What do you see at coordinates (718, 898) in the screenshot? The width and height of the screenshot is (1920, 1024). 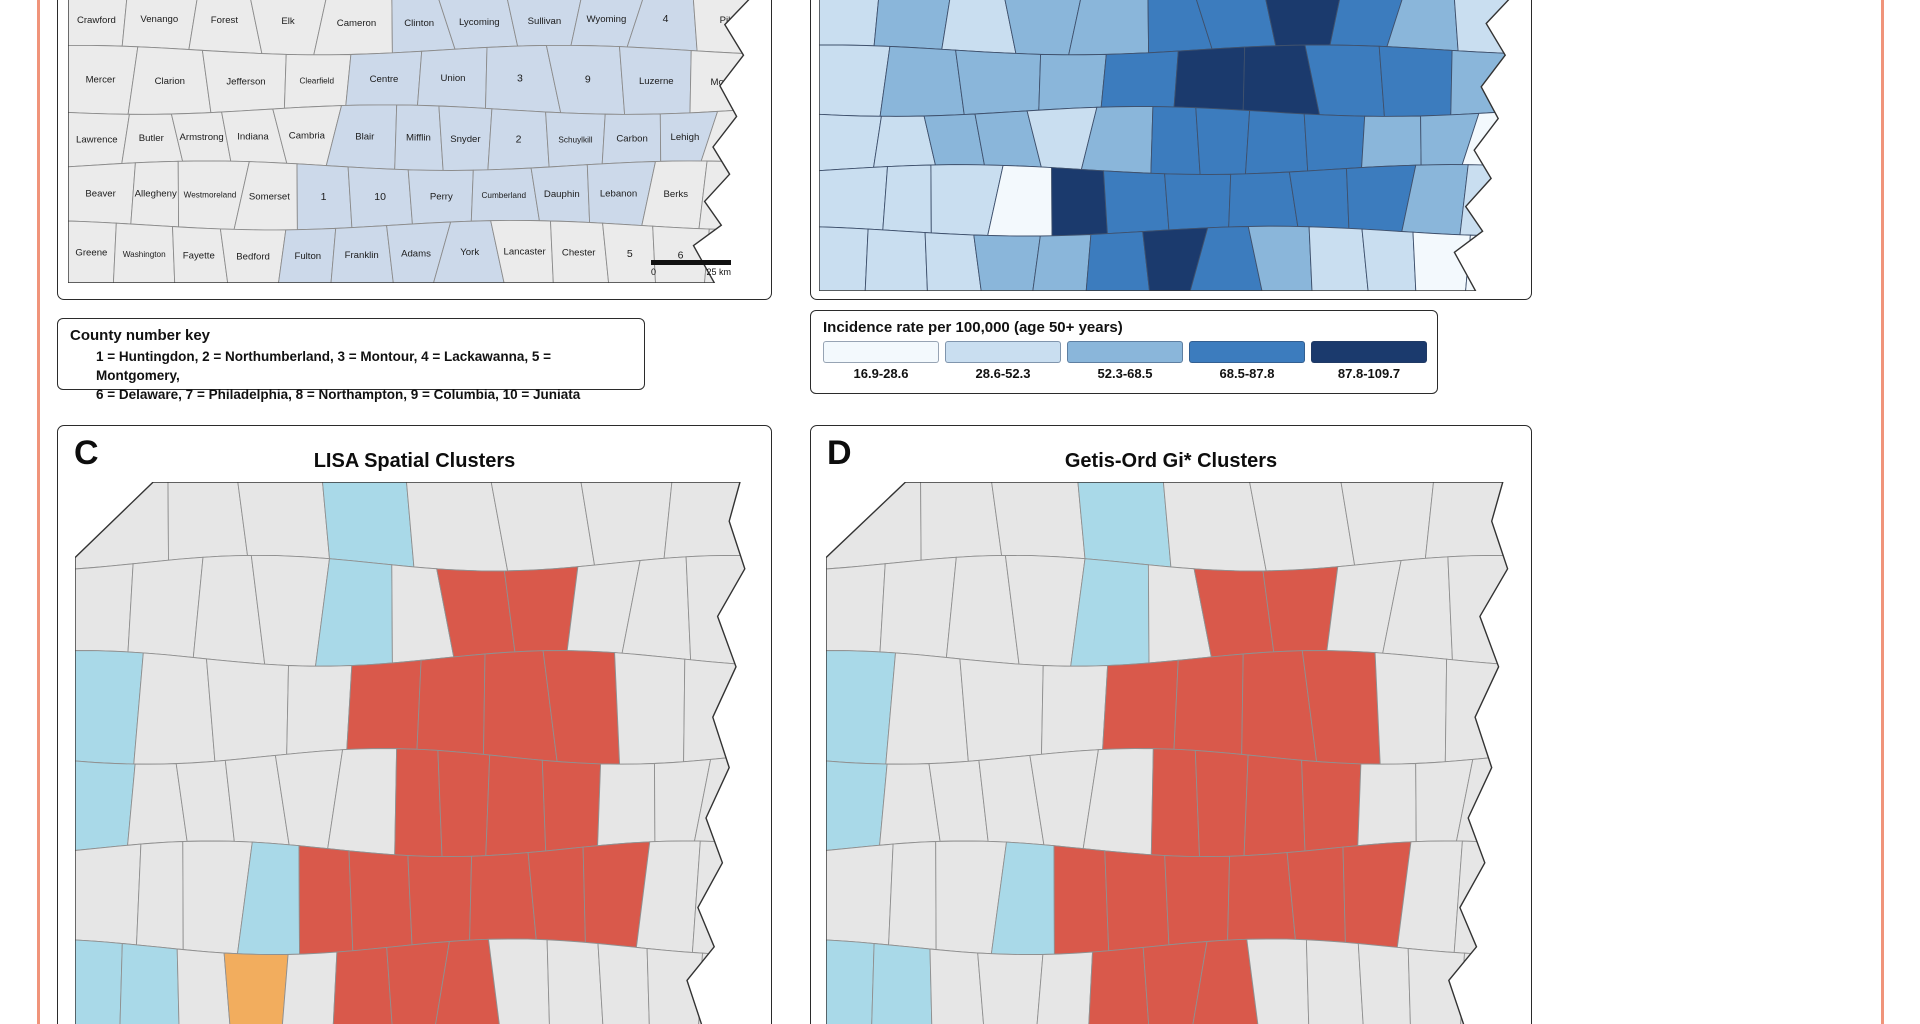 I see `county-bucks` at bounding box center [718, 898].